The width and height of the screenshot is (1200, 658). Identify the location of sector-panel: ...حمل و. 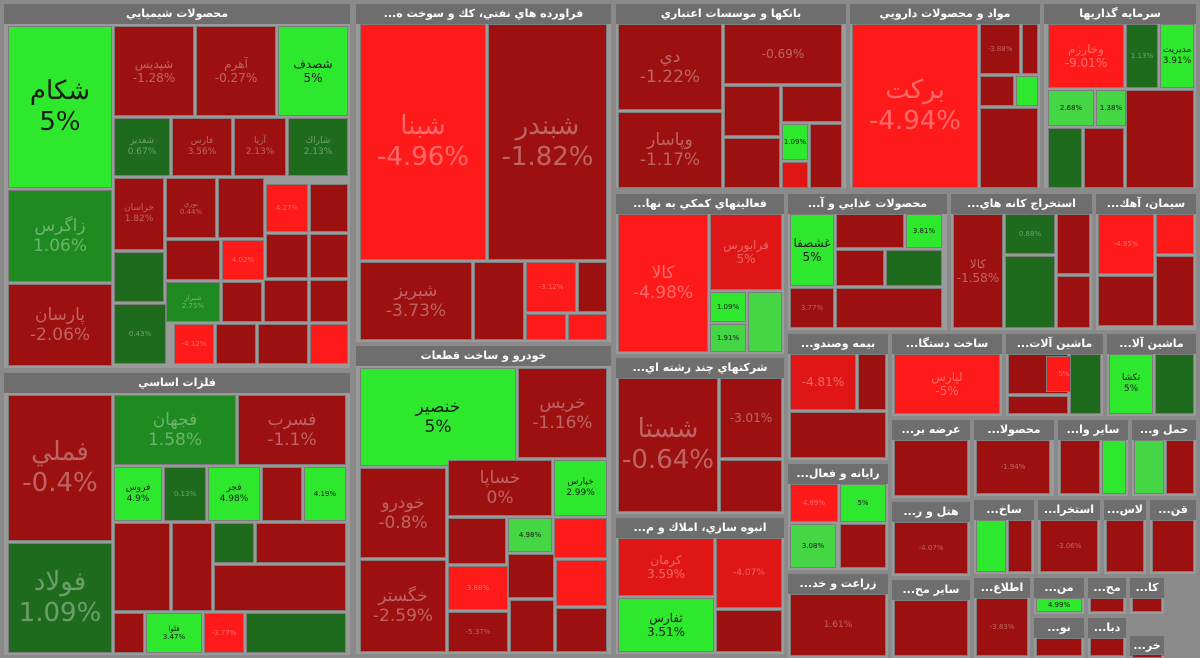
(1164, 458).